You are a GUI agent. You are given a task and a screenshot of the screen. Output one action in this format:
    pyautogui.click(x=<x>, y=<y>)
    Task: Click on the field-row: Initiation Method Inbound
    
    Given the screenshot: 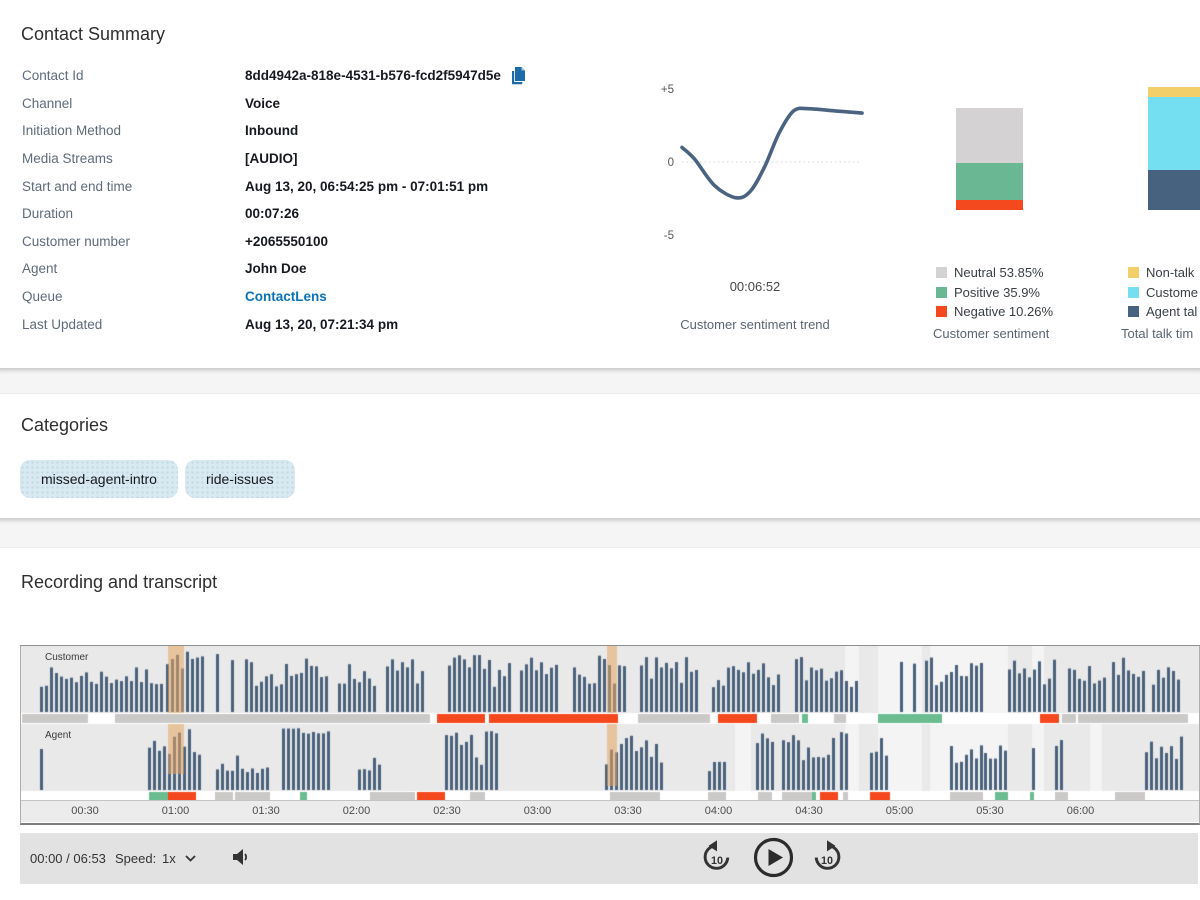 What is the action you would take?
    pyautogui.click(x=322, y=131)
    